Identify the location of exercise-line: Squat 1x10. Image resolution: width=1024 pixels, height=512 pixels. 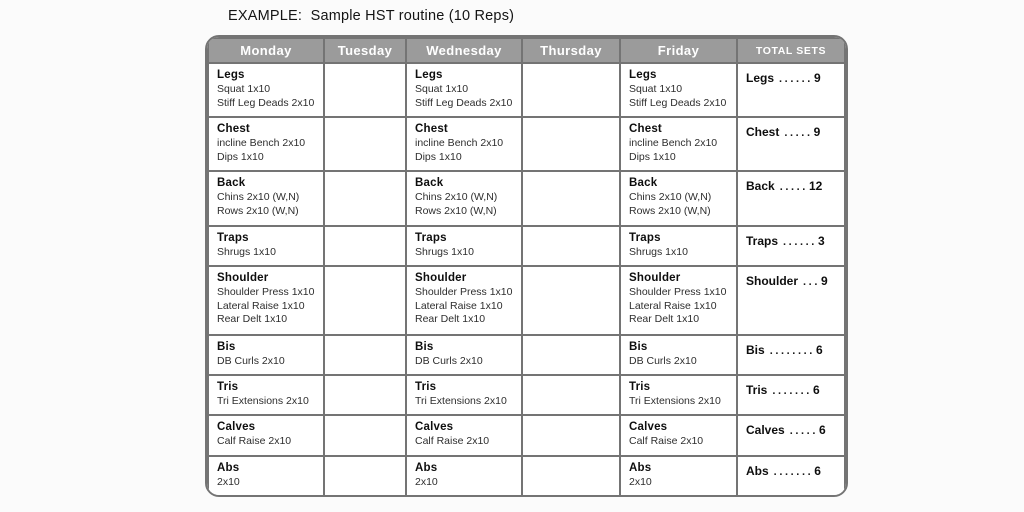
(442, 89).